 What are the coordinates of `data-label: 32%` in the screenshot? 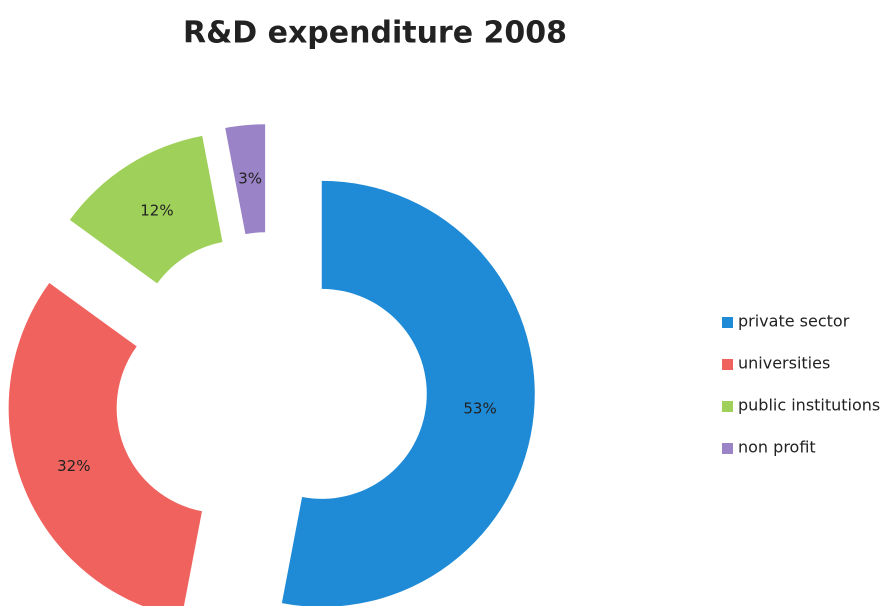 It's located at (73, 466).